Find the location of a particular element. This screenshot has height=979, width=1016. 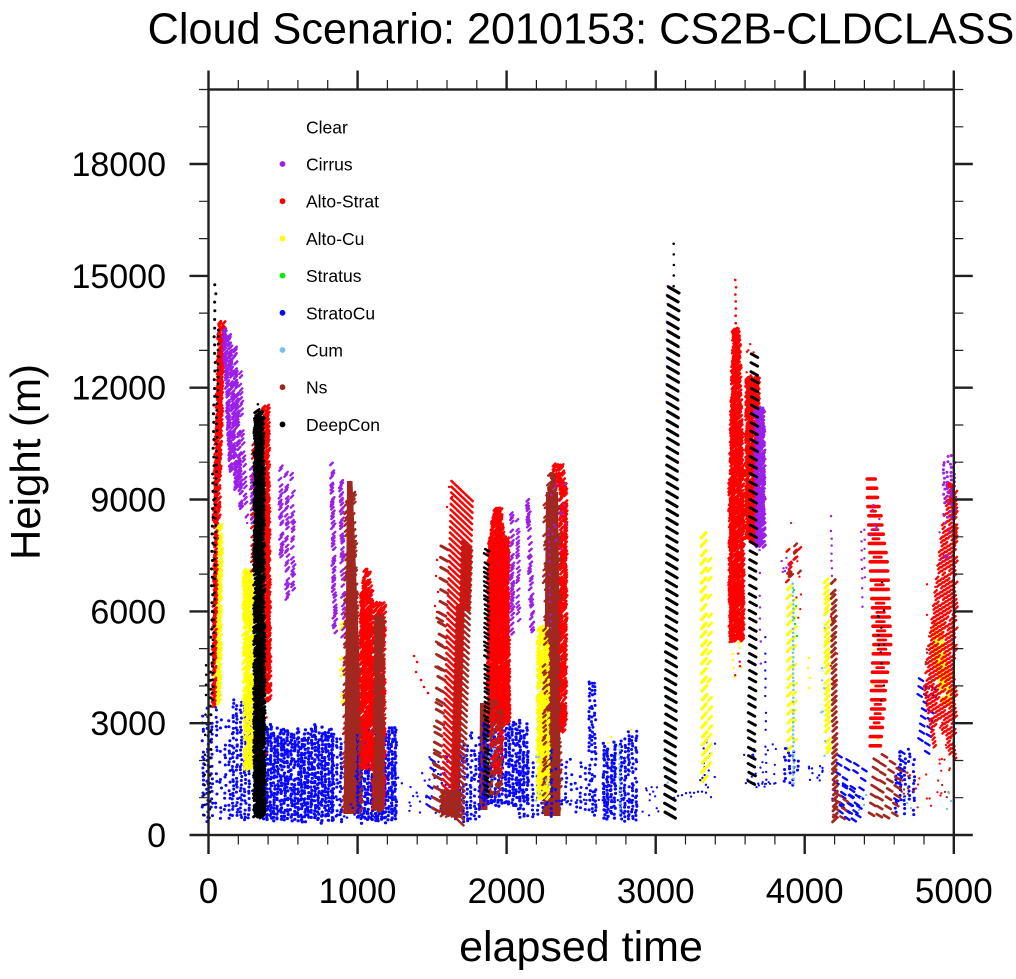

svg-text: Clear is located at coordinates (327, 127).